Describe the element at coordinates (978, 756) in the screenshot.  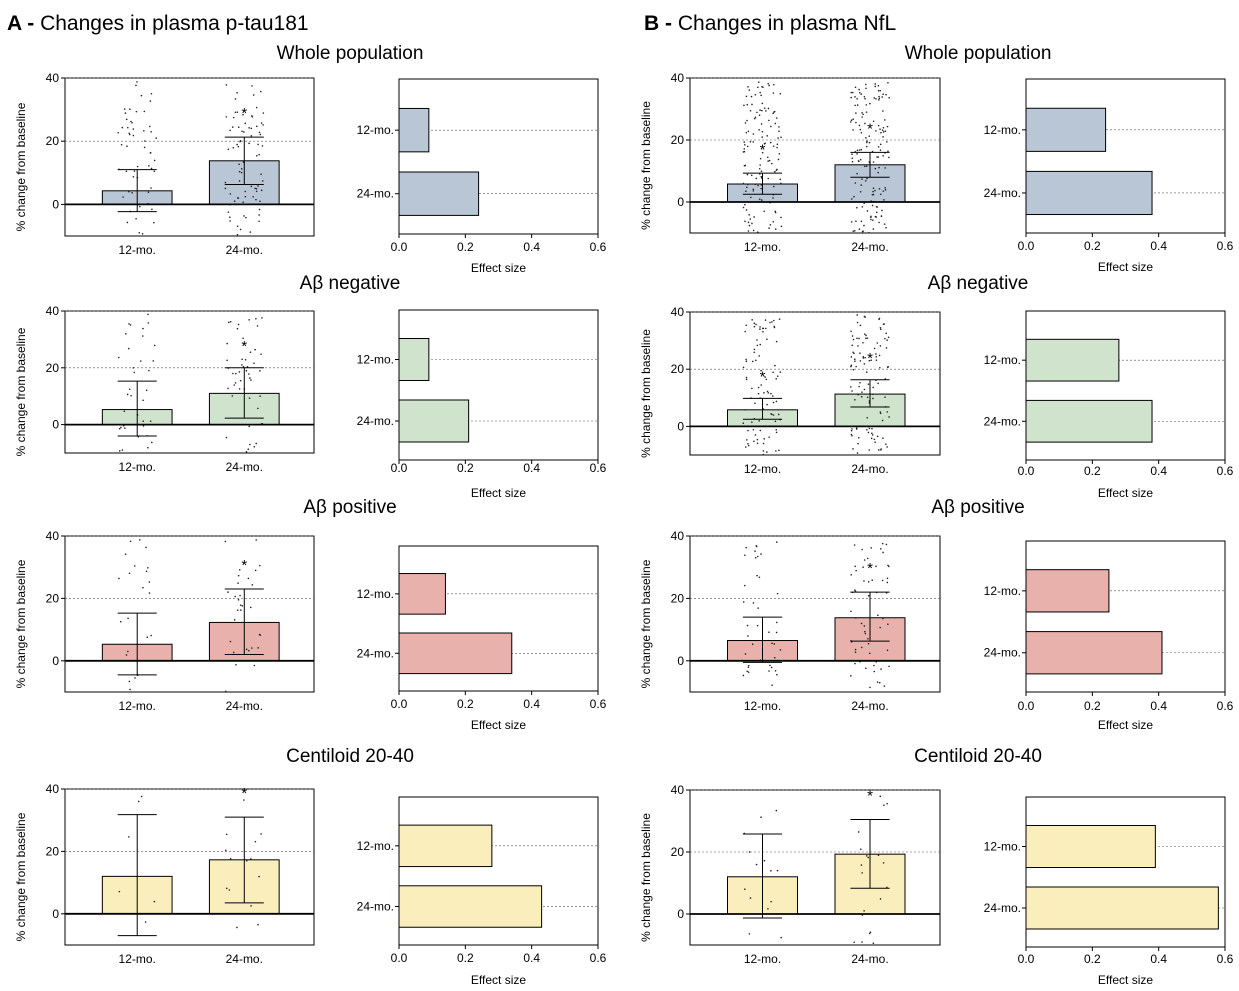
I see `chart-subtitle: Centiloid 20-40` at that location.